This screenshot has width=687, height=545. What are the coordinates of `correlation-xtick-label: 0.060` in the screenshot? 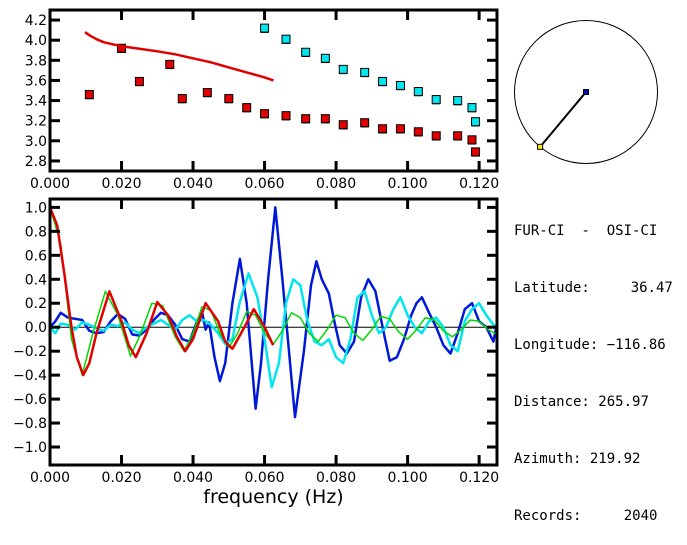 It's located at (265, 478).